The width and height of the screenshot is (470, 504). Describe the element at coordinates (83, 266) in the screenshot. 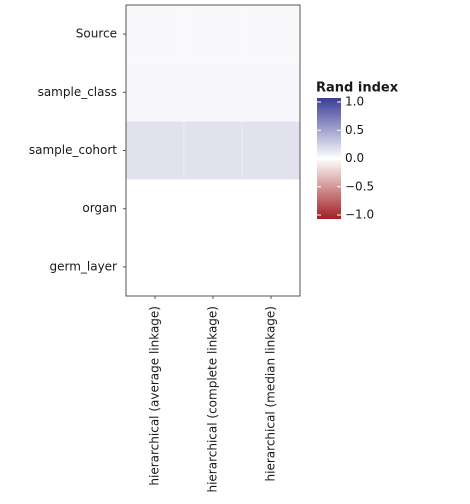

I see `y-tick-label: germ_layer` at that location.